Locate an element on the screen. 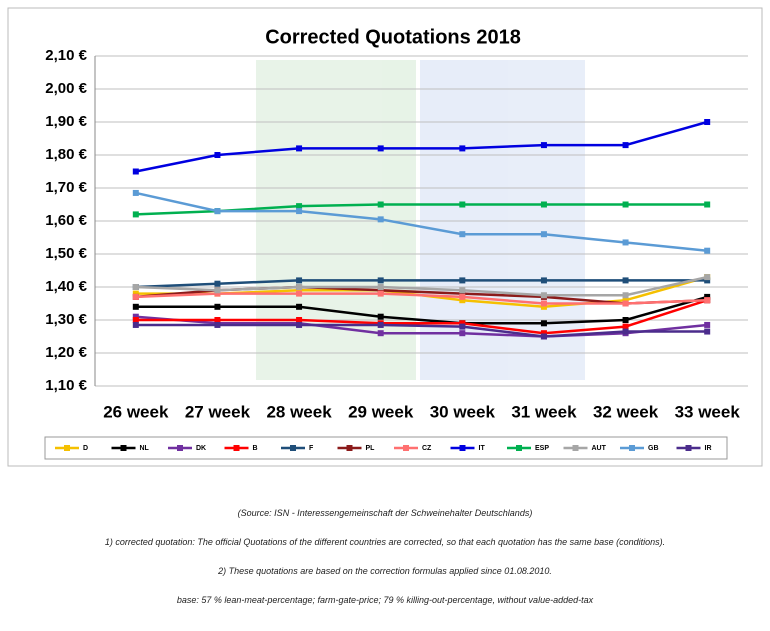 Image resolution: width=770 pixels, height=631 pixels. chart-title: Corrected Quotations 2018 is located at coordinates (393, 37).